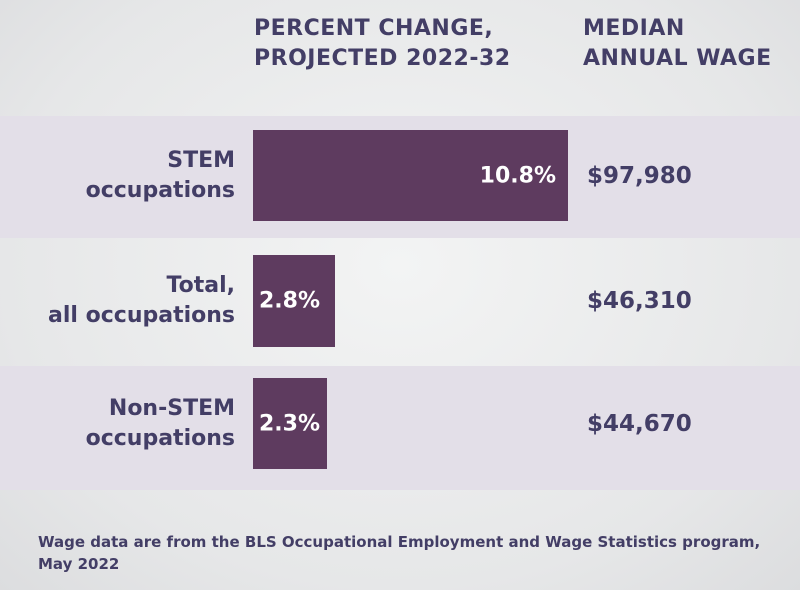 Image resolution: width=800 pixels, height=590 pixels. What do you see at coordinates (141, 315) in the screenshot?
I see `category-label-line: all occupations` at bounding box center [141, 315].